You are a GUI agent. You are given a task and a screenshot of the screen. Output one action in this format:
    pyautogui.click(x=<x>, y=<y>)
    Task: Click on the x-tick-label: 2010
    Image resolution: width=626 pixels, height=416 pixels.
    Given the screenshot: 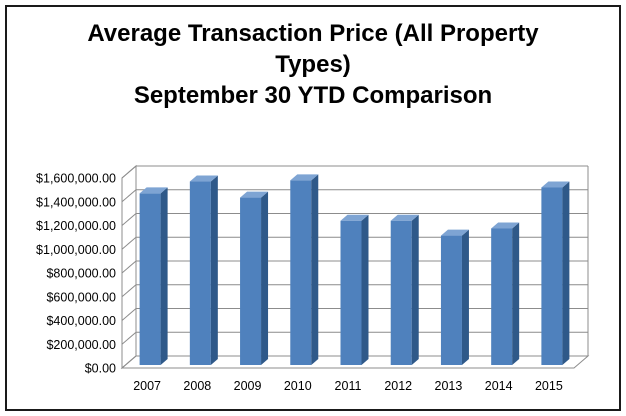 What is the action you would take?
    pyautogui.click(x=298, y=386)
    